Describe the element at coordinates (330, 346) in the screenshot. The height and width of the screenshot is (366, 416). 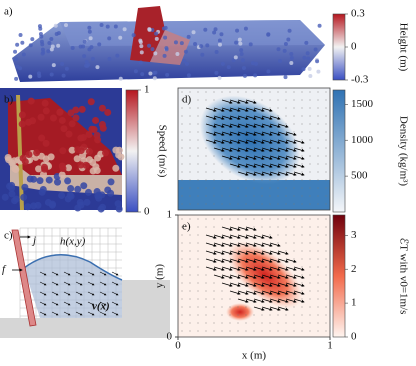
I see `x-tick-label: 1` at that location.